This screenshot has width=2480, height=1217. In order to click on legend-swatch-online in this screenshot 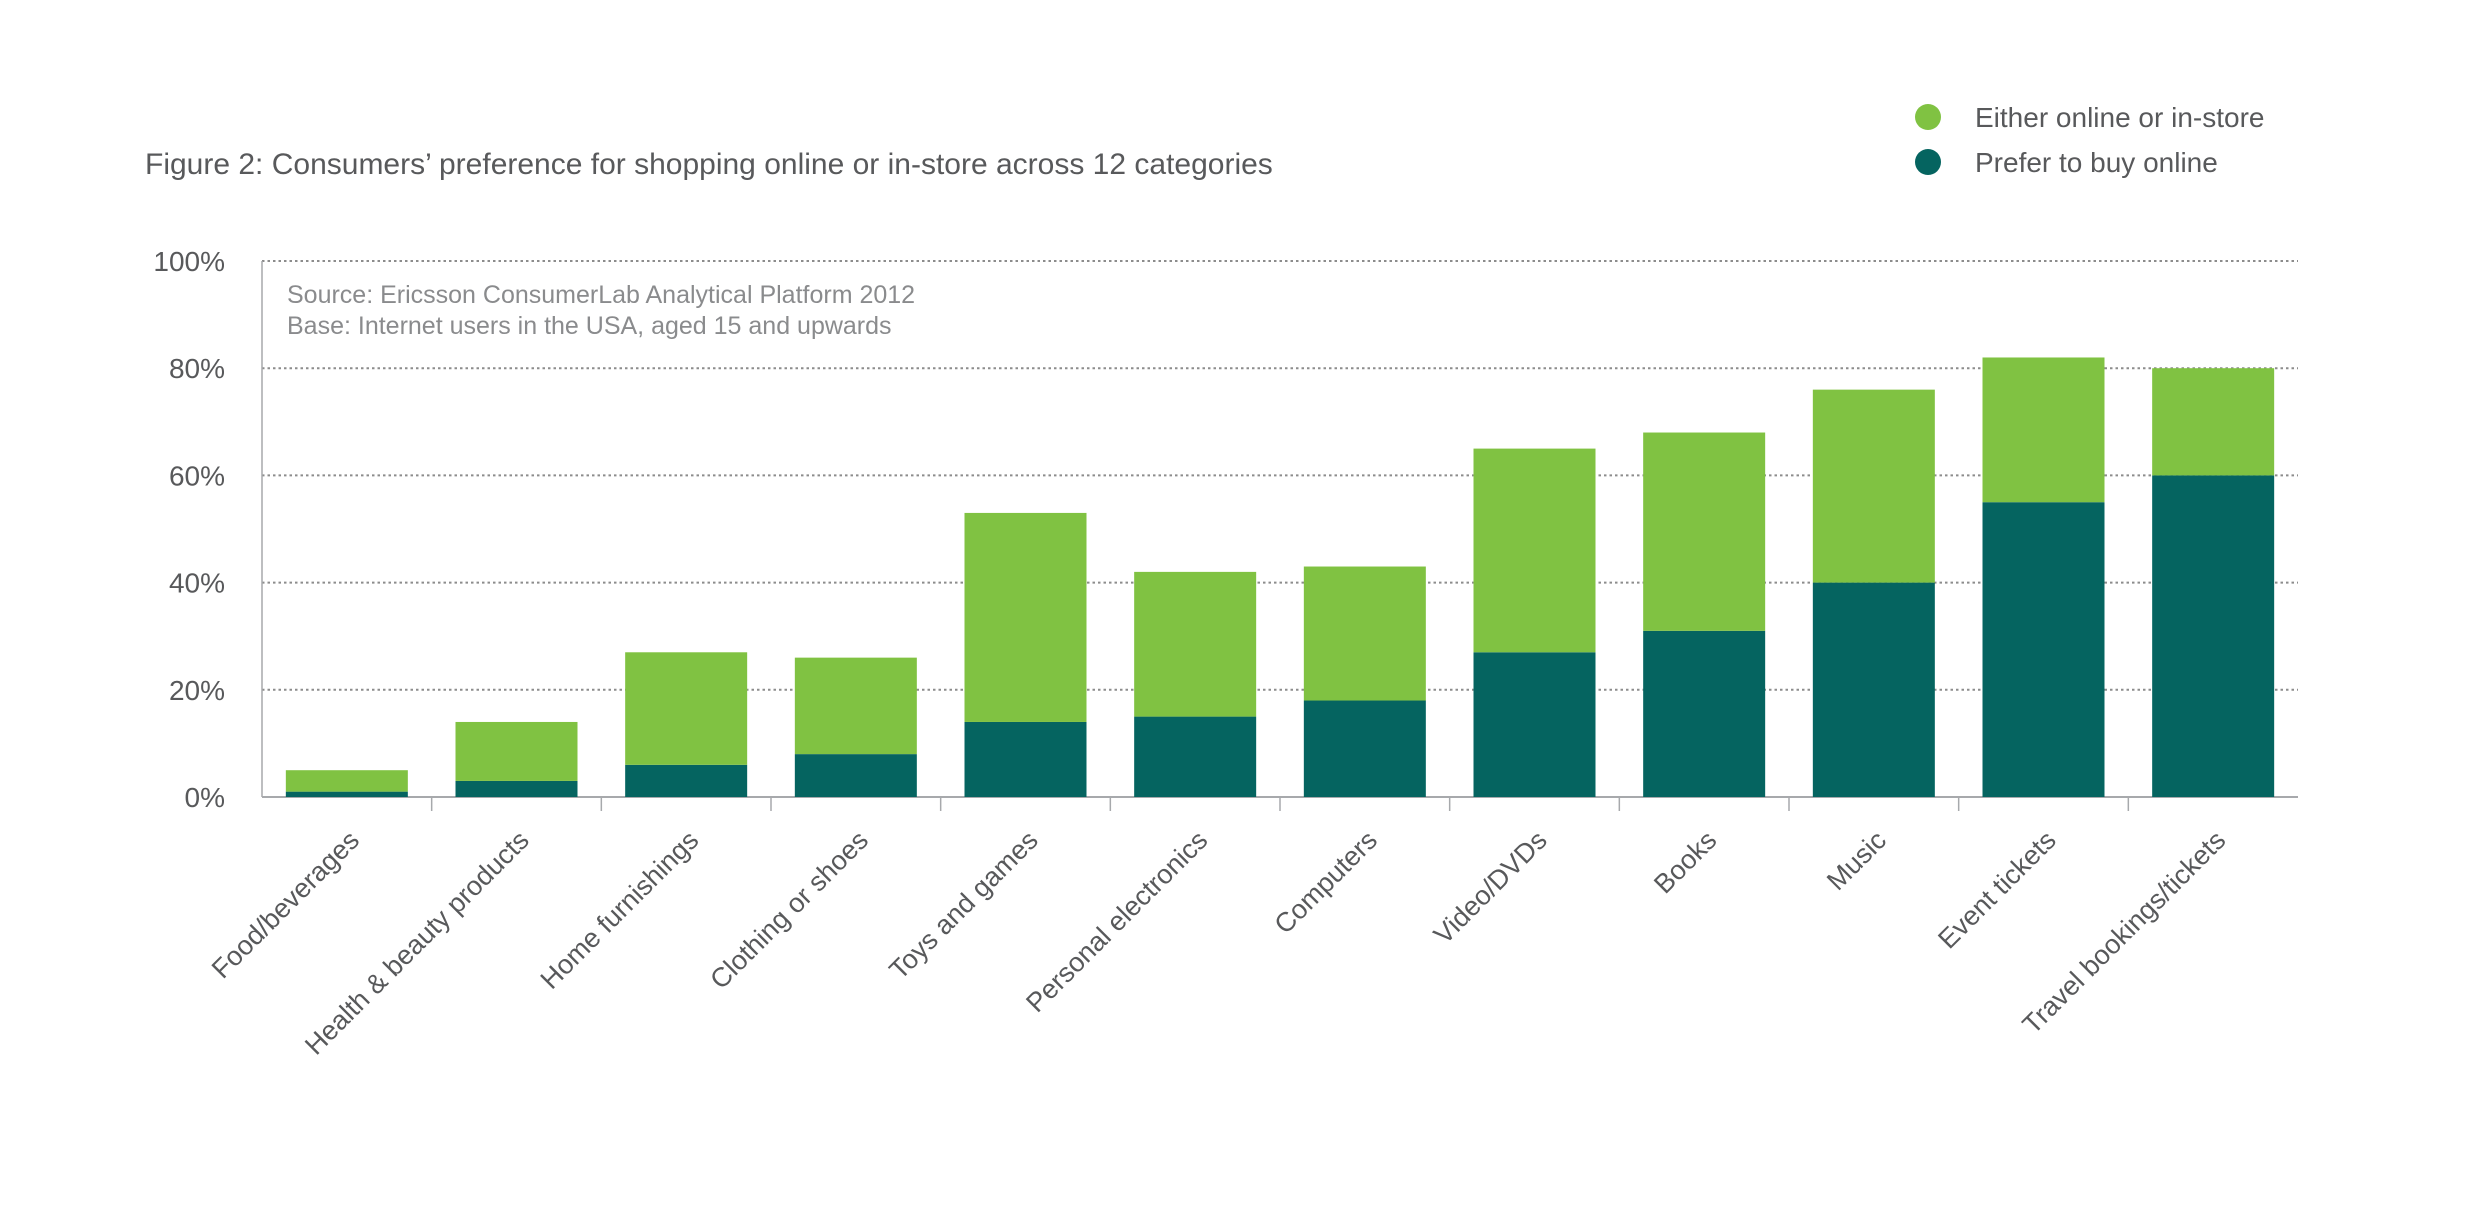, I will do `click(1928, 162)`.